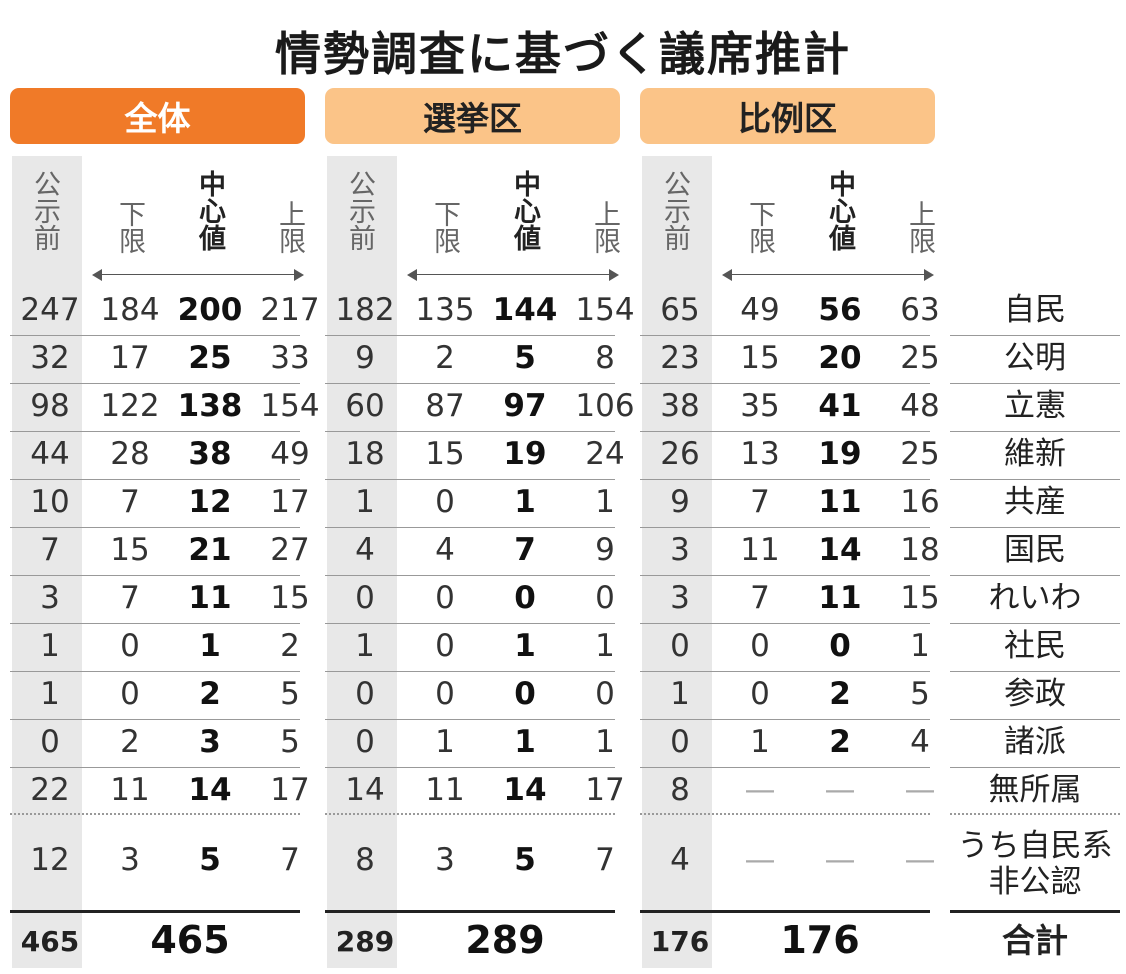  What do you see at coordinates (50, 502) in the screenshot?
I see `cell-all-prev: 10` at bounding box center [50, 502].